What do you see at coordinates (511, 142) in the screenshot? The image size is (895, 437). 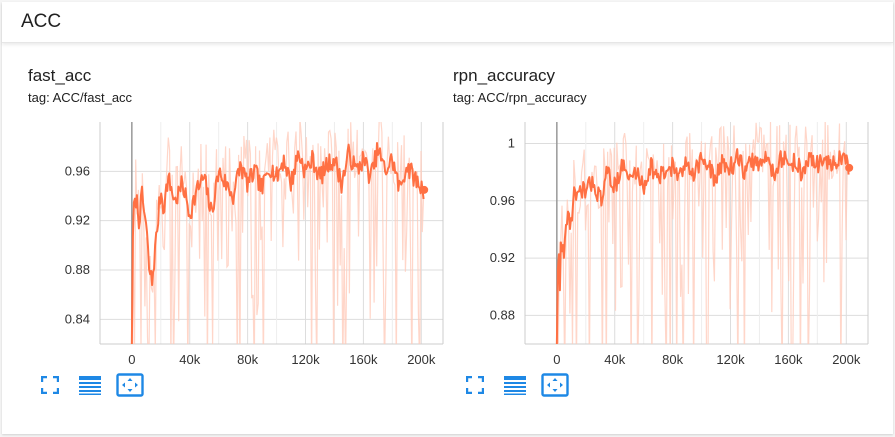 I see `y-tick-label: 1` at bounding box center [511, 142].